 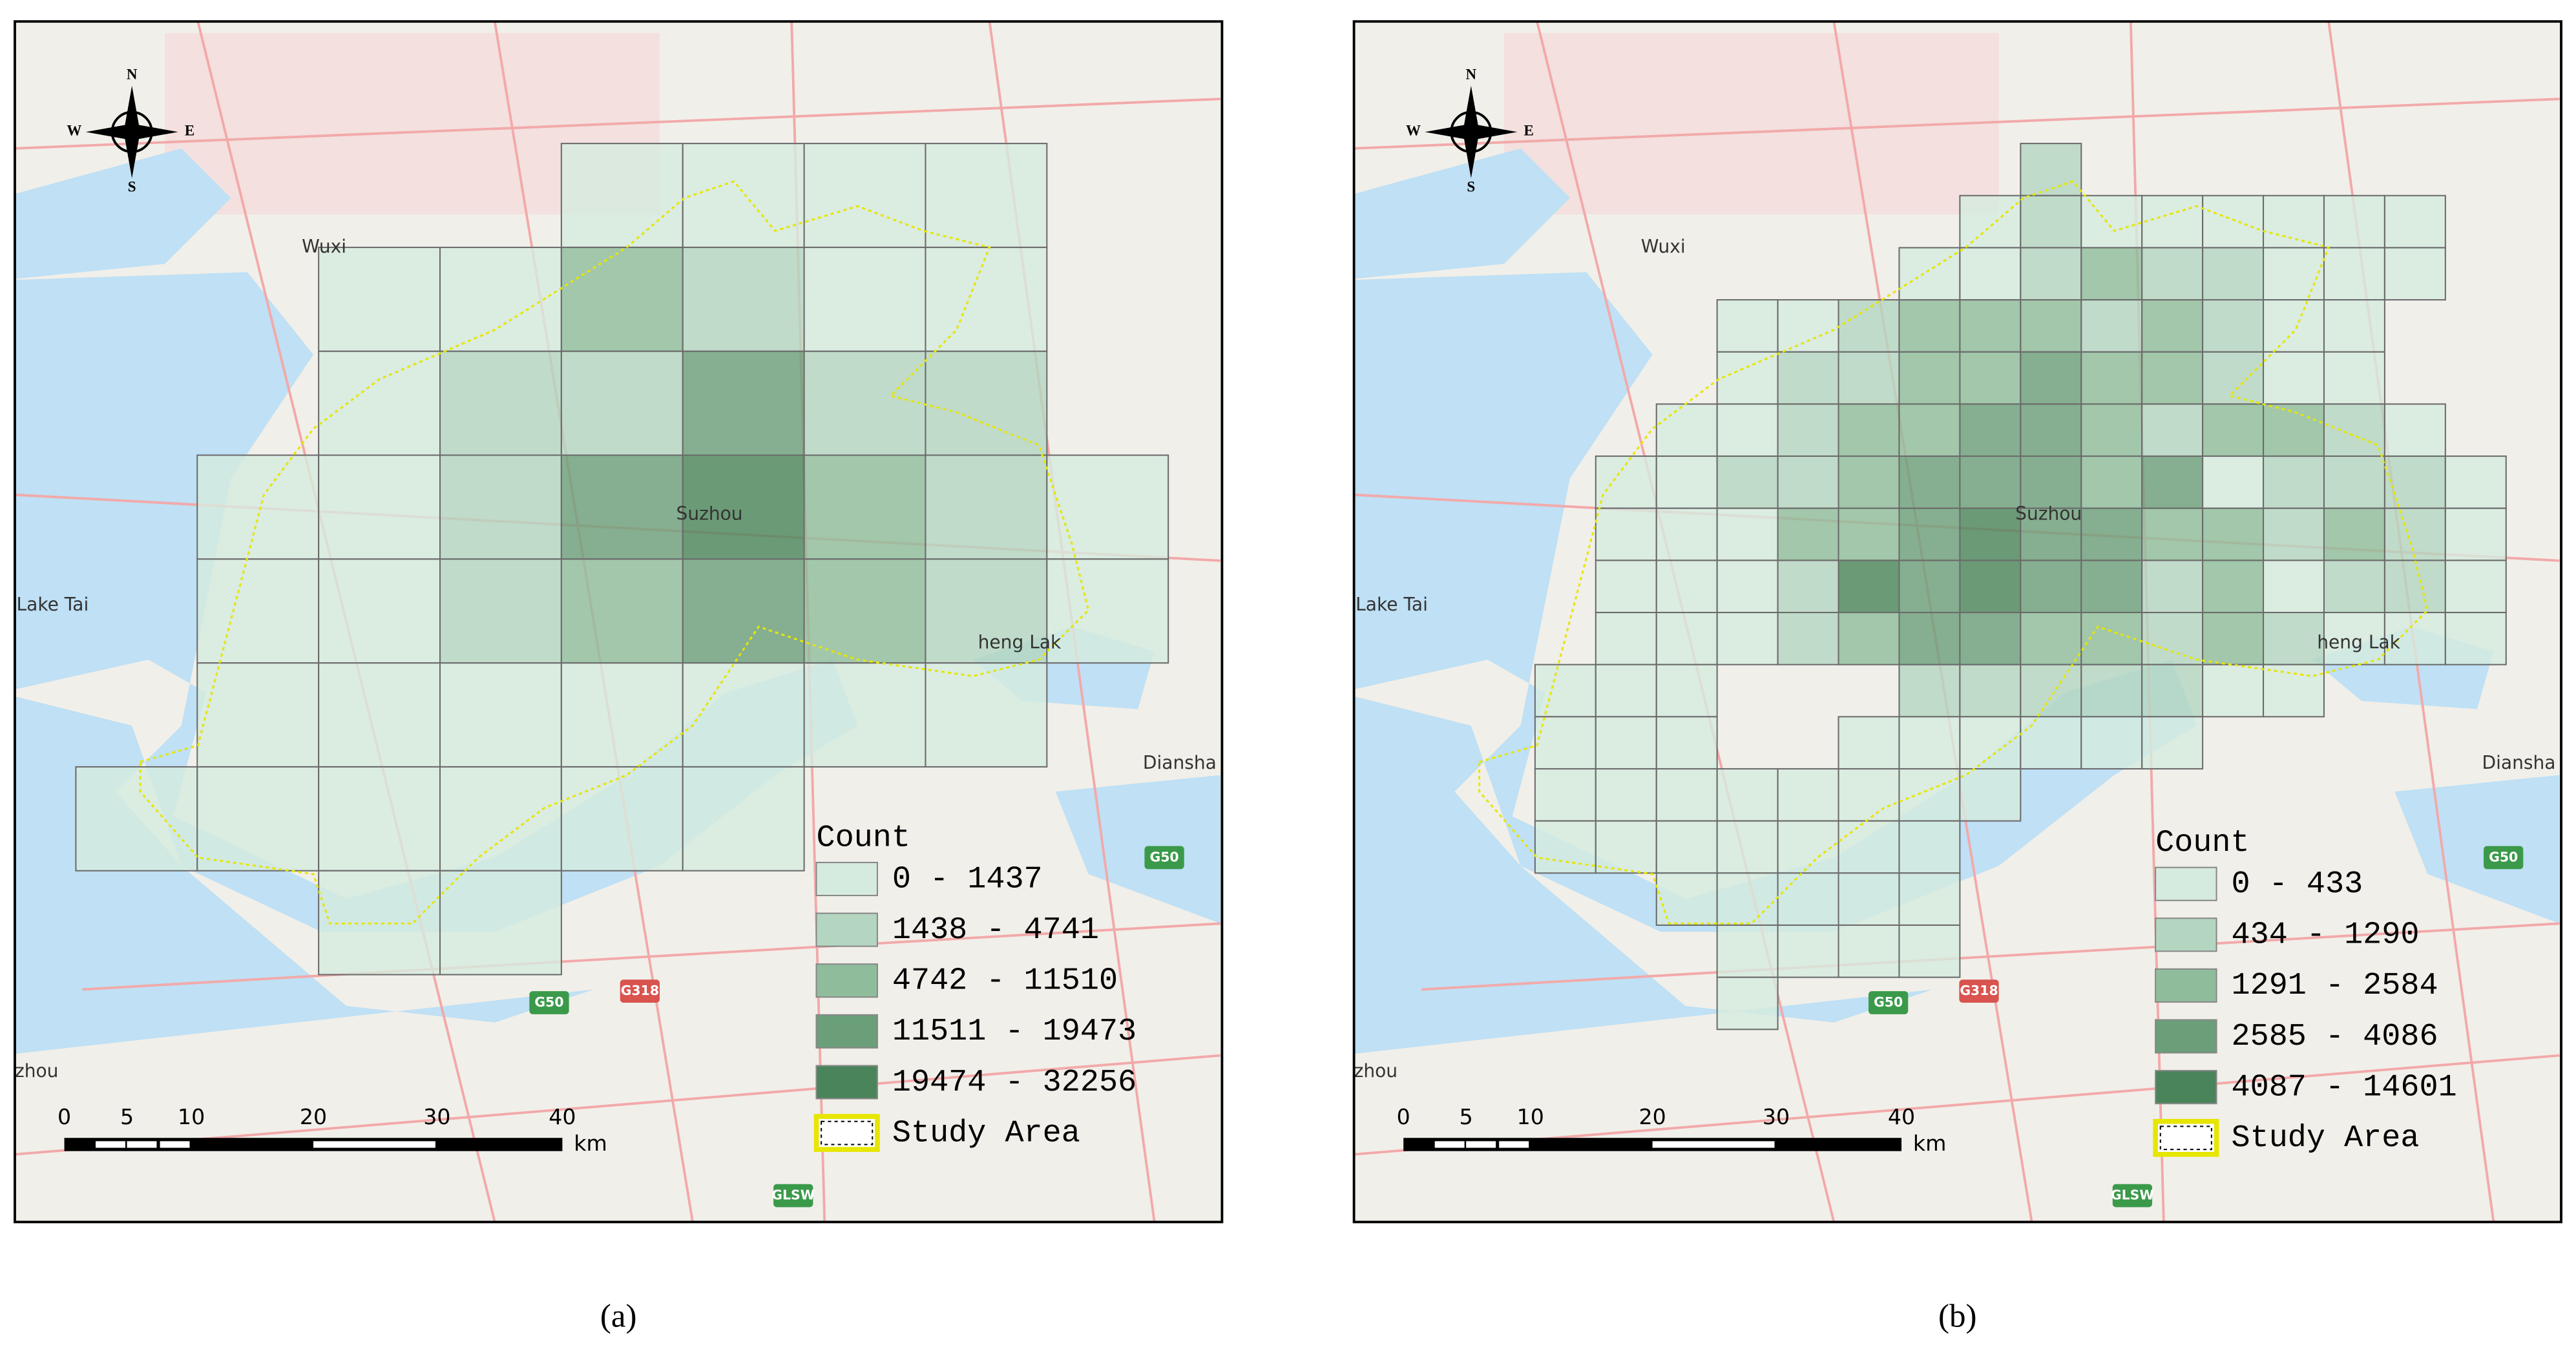 I want to click on scale-label: 5, so click(x=127, y=1116).